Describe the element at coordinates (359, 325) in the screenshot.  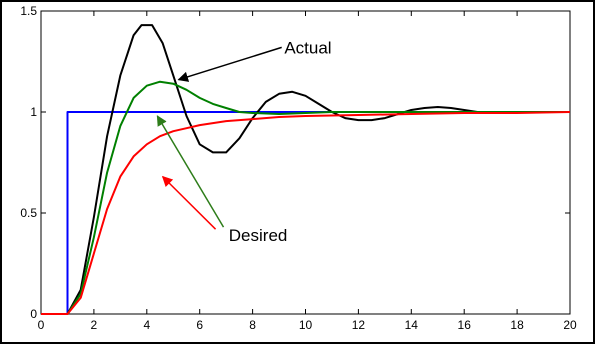
I see `x-tick-label: 12` at that location.